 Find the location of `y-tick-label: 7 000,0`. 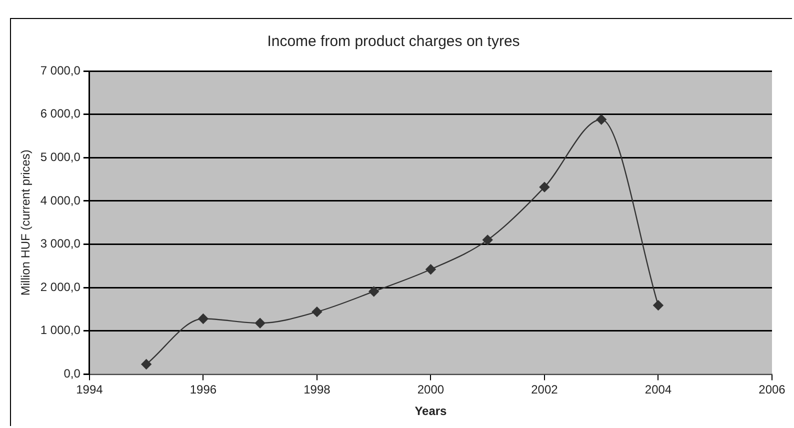

y-tick-label: 7 000,0 is located at coordinates (60, 70).